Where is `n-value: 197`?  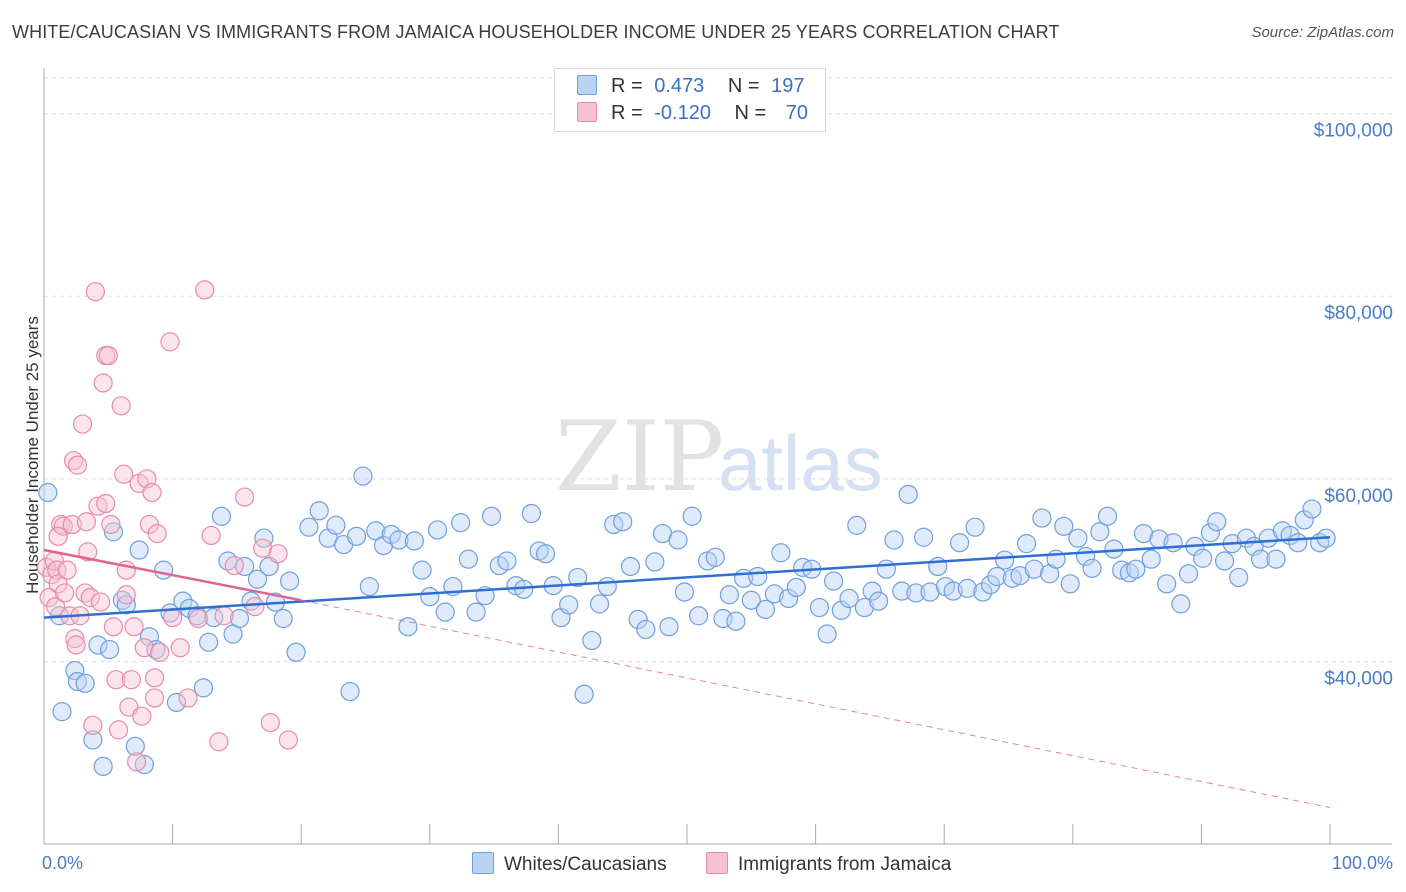 n-value: 197 is located at coordinates (788, 86).